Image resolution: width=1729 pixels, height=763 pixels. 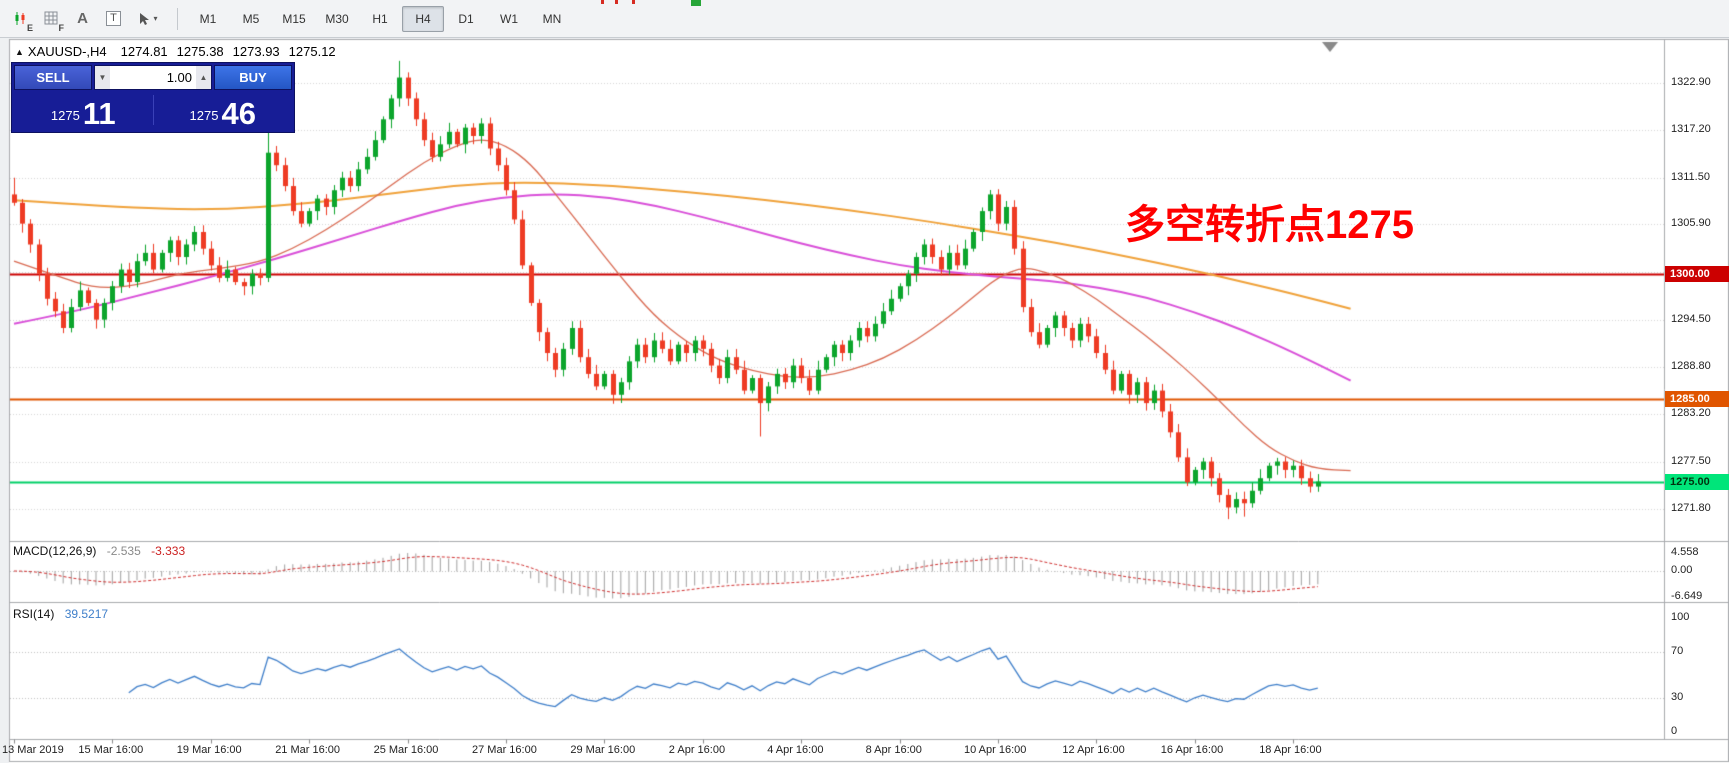 I want to click on time-axis-label: 10 Apr 16:00, so click(x=995, y=750).